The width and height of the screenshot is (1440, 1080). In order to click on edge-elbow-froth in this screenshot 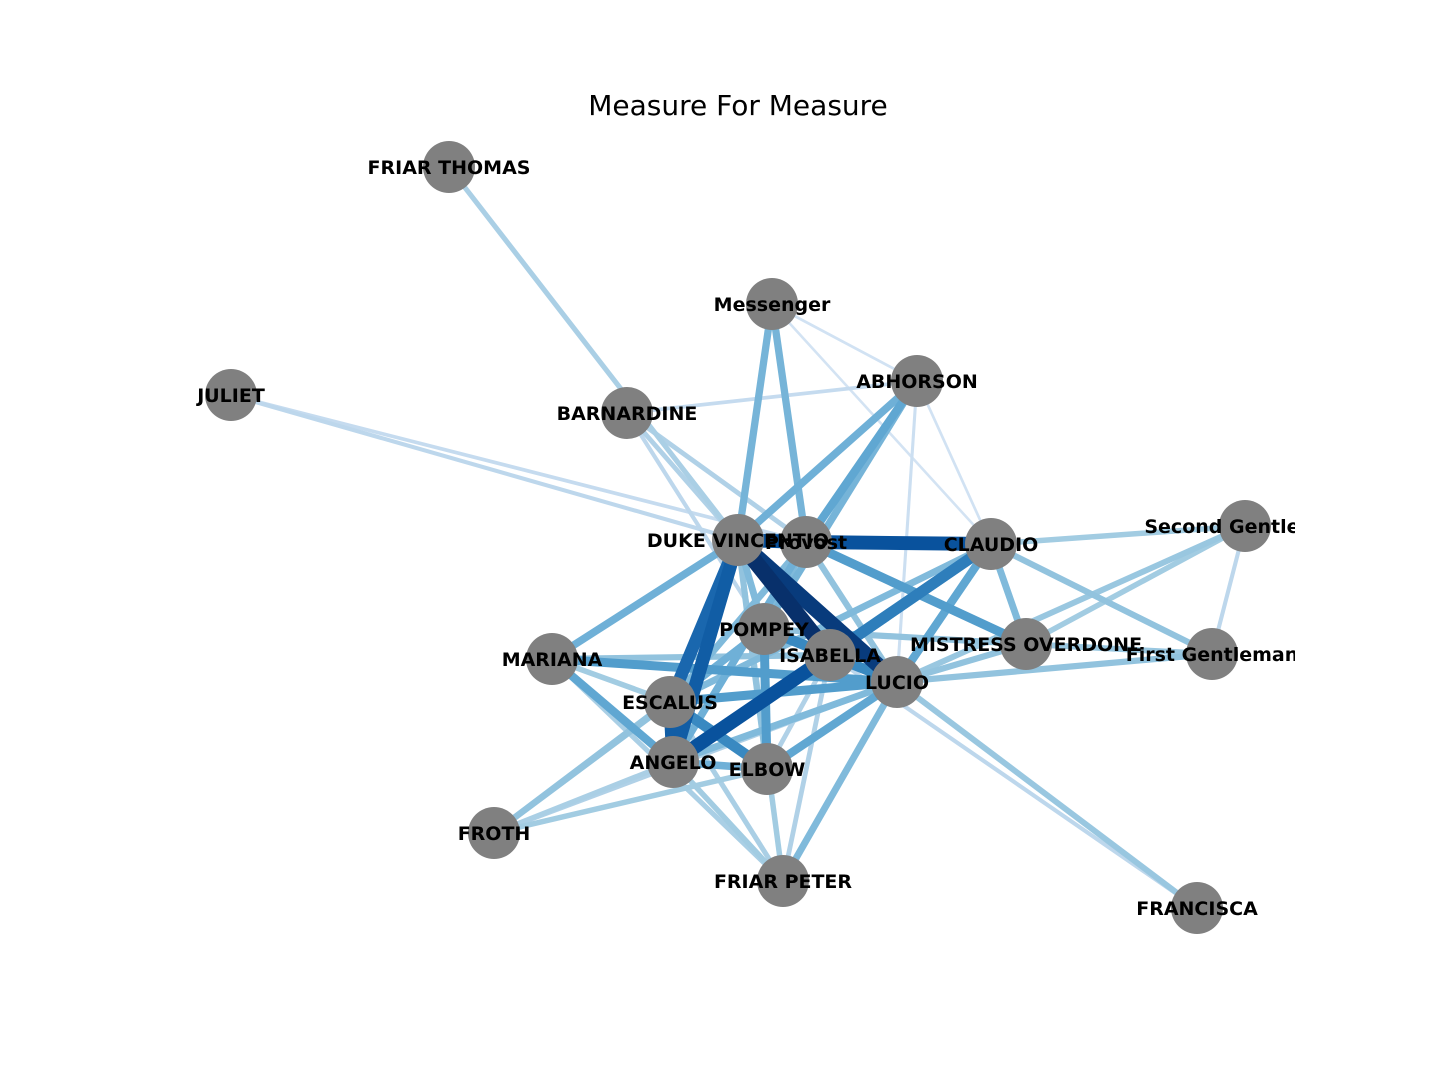, I will do `click(630, 801)`.